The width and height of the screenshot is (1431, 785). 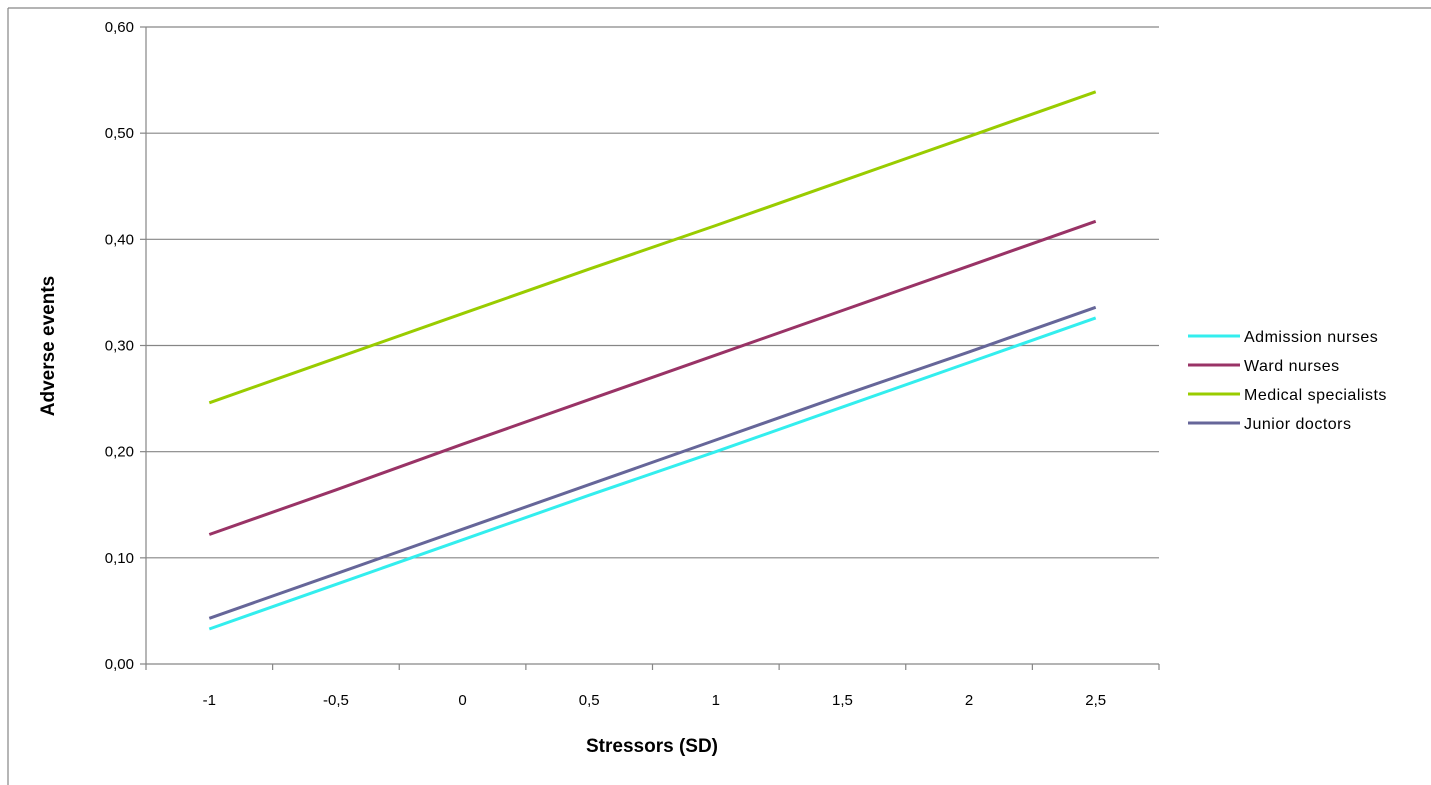 What do you see at coordinates (842, 700) in the screenshot?
I see `x-tick-label: 1,5` at bounding box center [842, 700].